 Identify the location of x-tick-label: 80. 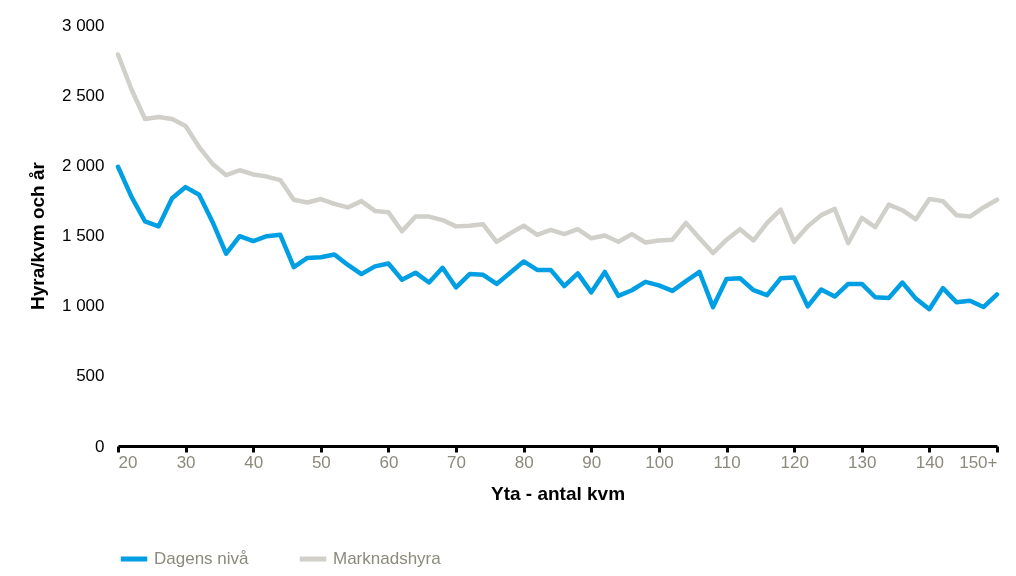
(524, 462).